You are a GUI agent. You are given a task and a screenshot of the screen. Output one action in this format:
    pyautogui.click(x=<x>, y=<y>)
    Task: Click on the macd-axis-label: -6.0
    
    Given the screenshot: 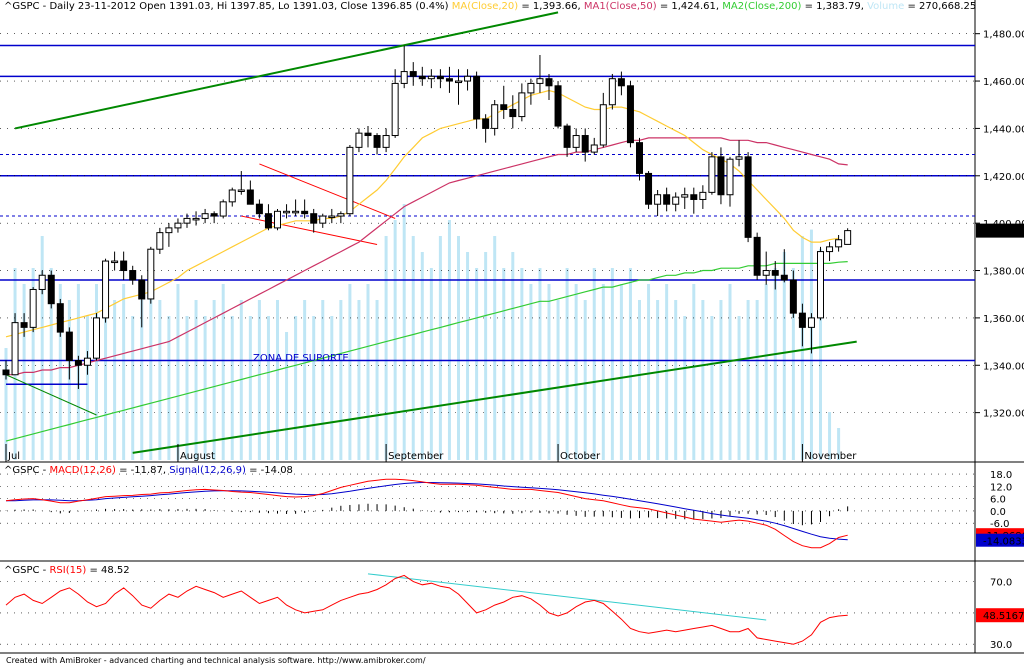 What is the action you would take?
    pyautogui.click(x=1000, y=524)
    